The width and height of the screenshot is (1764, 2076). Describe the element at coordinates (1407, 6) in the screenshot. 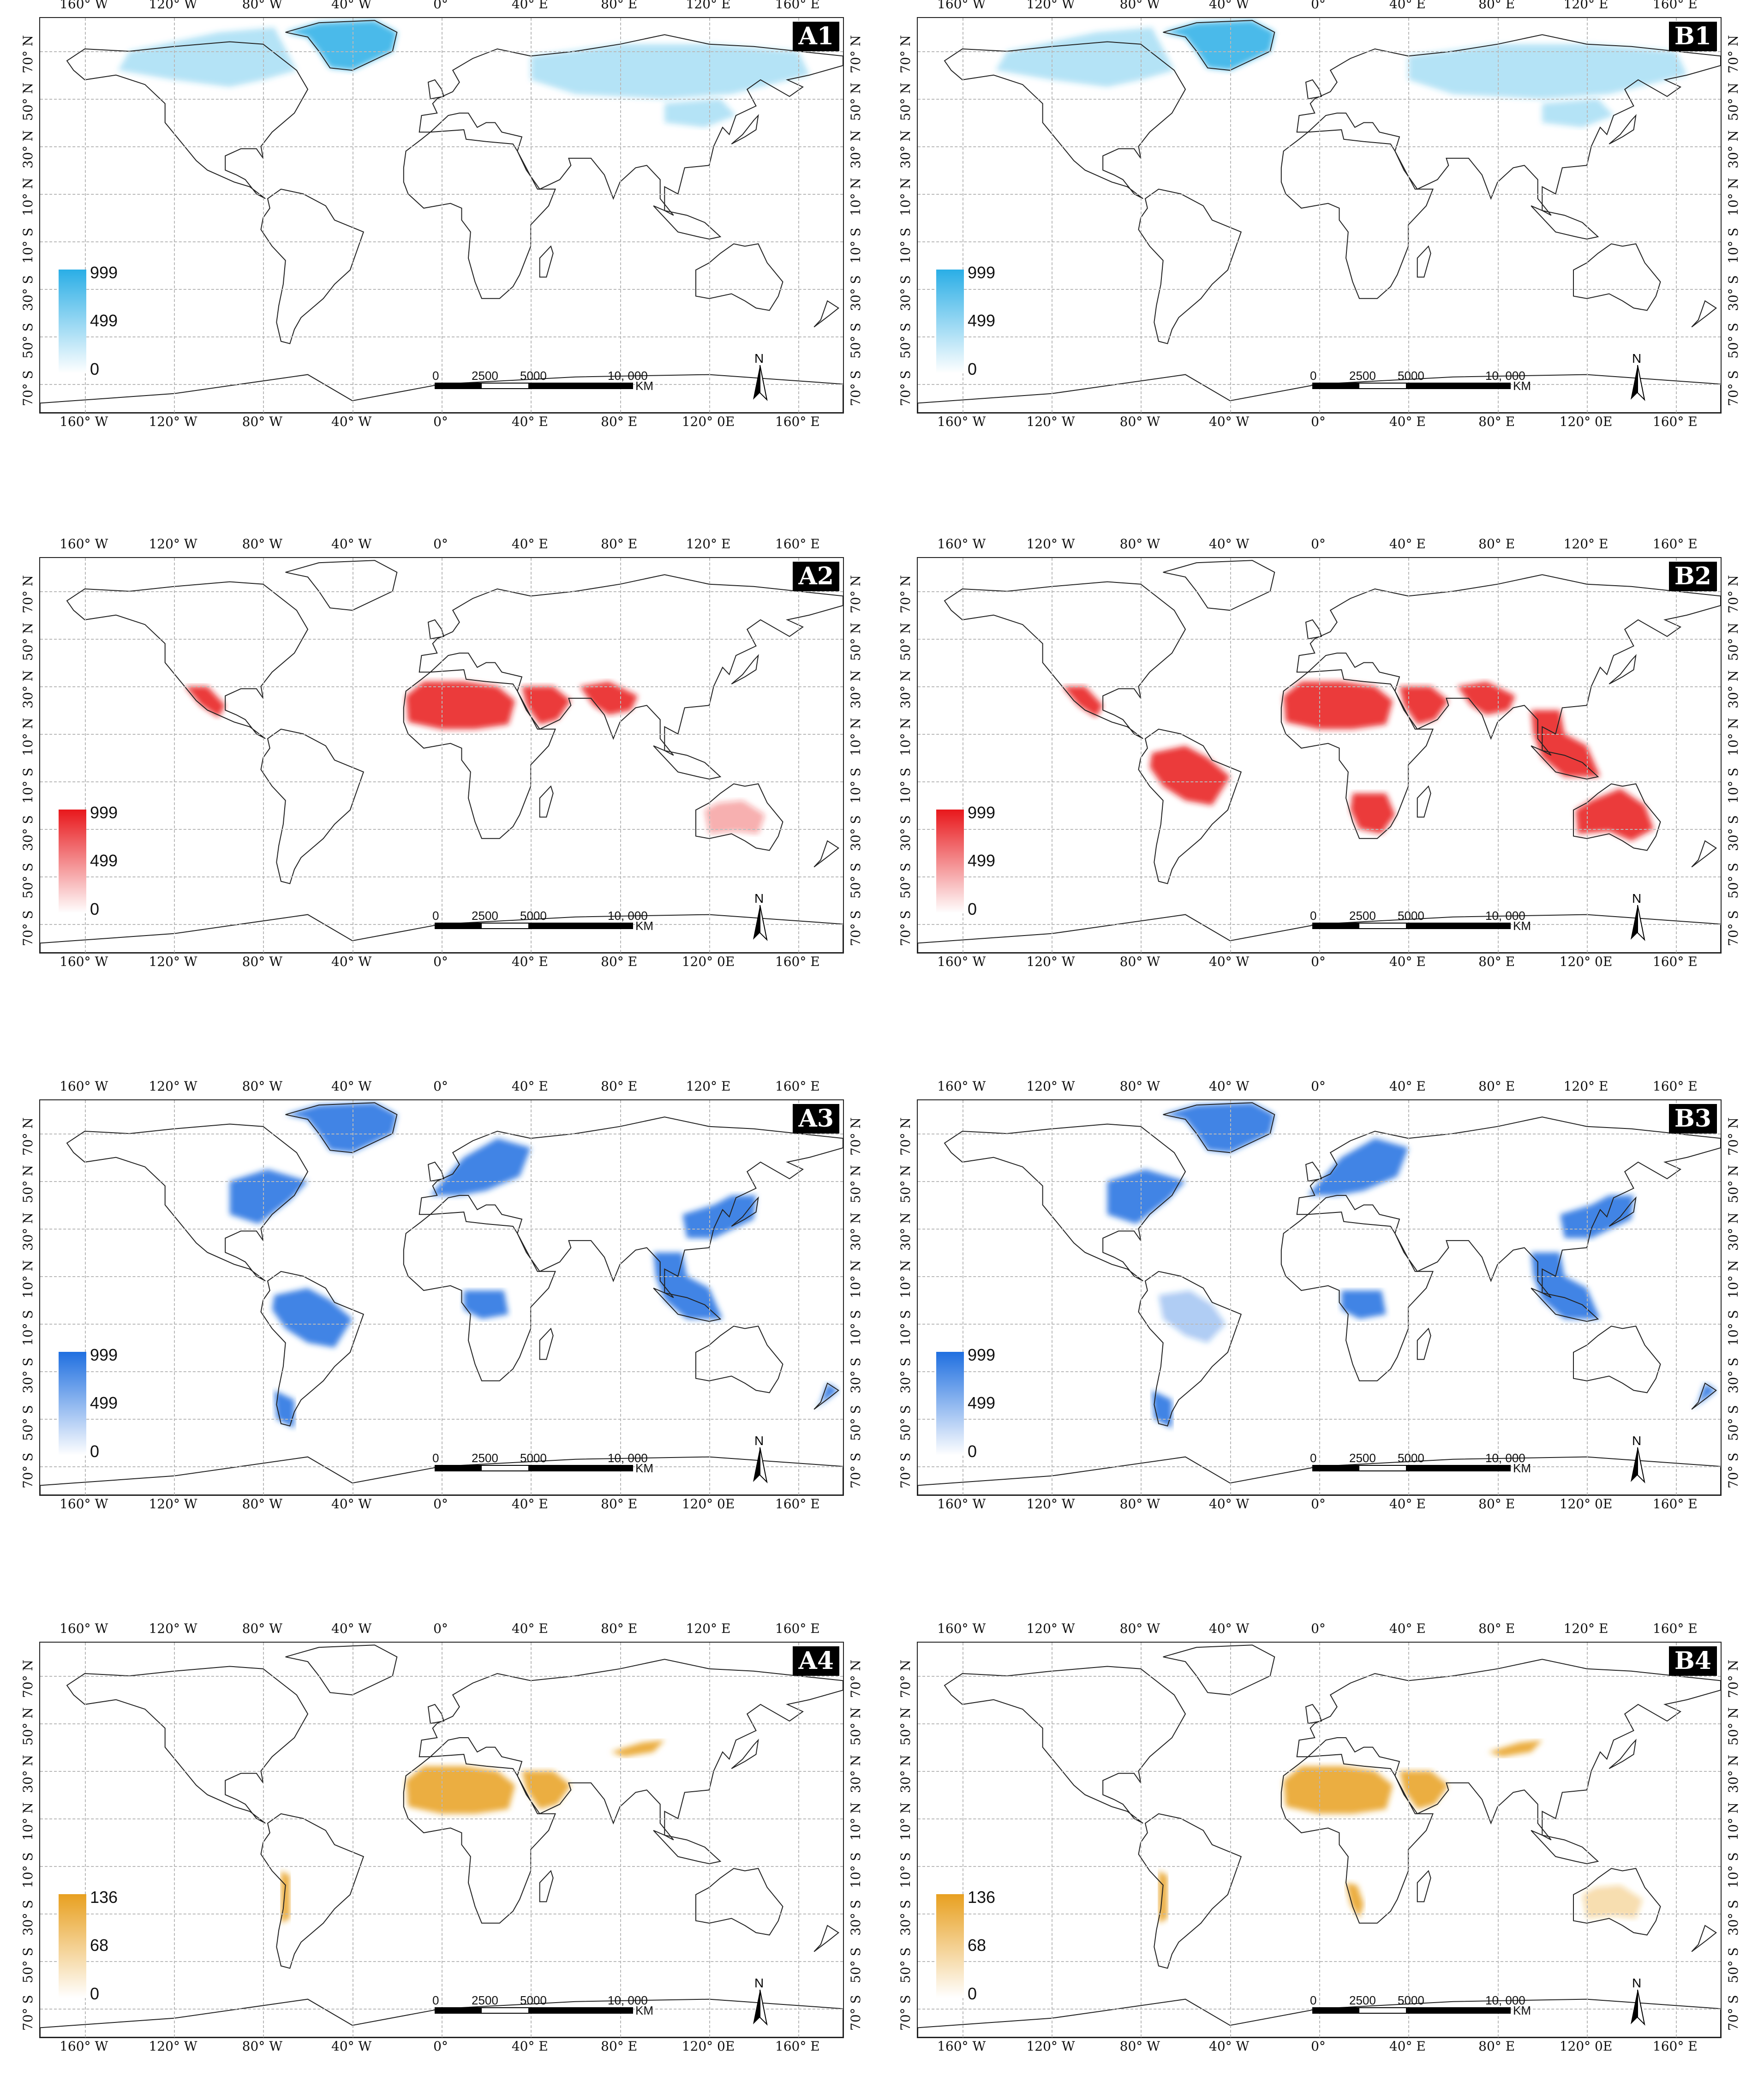

I see `top-lon-label: 40° E` at that location.